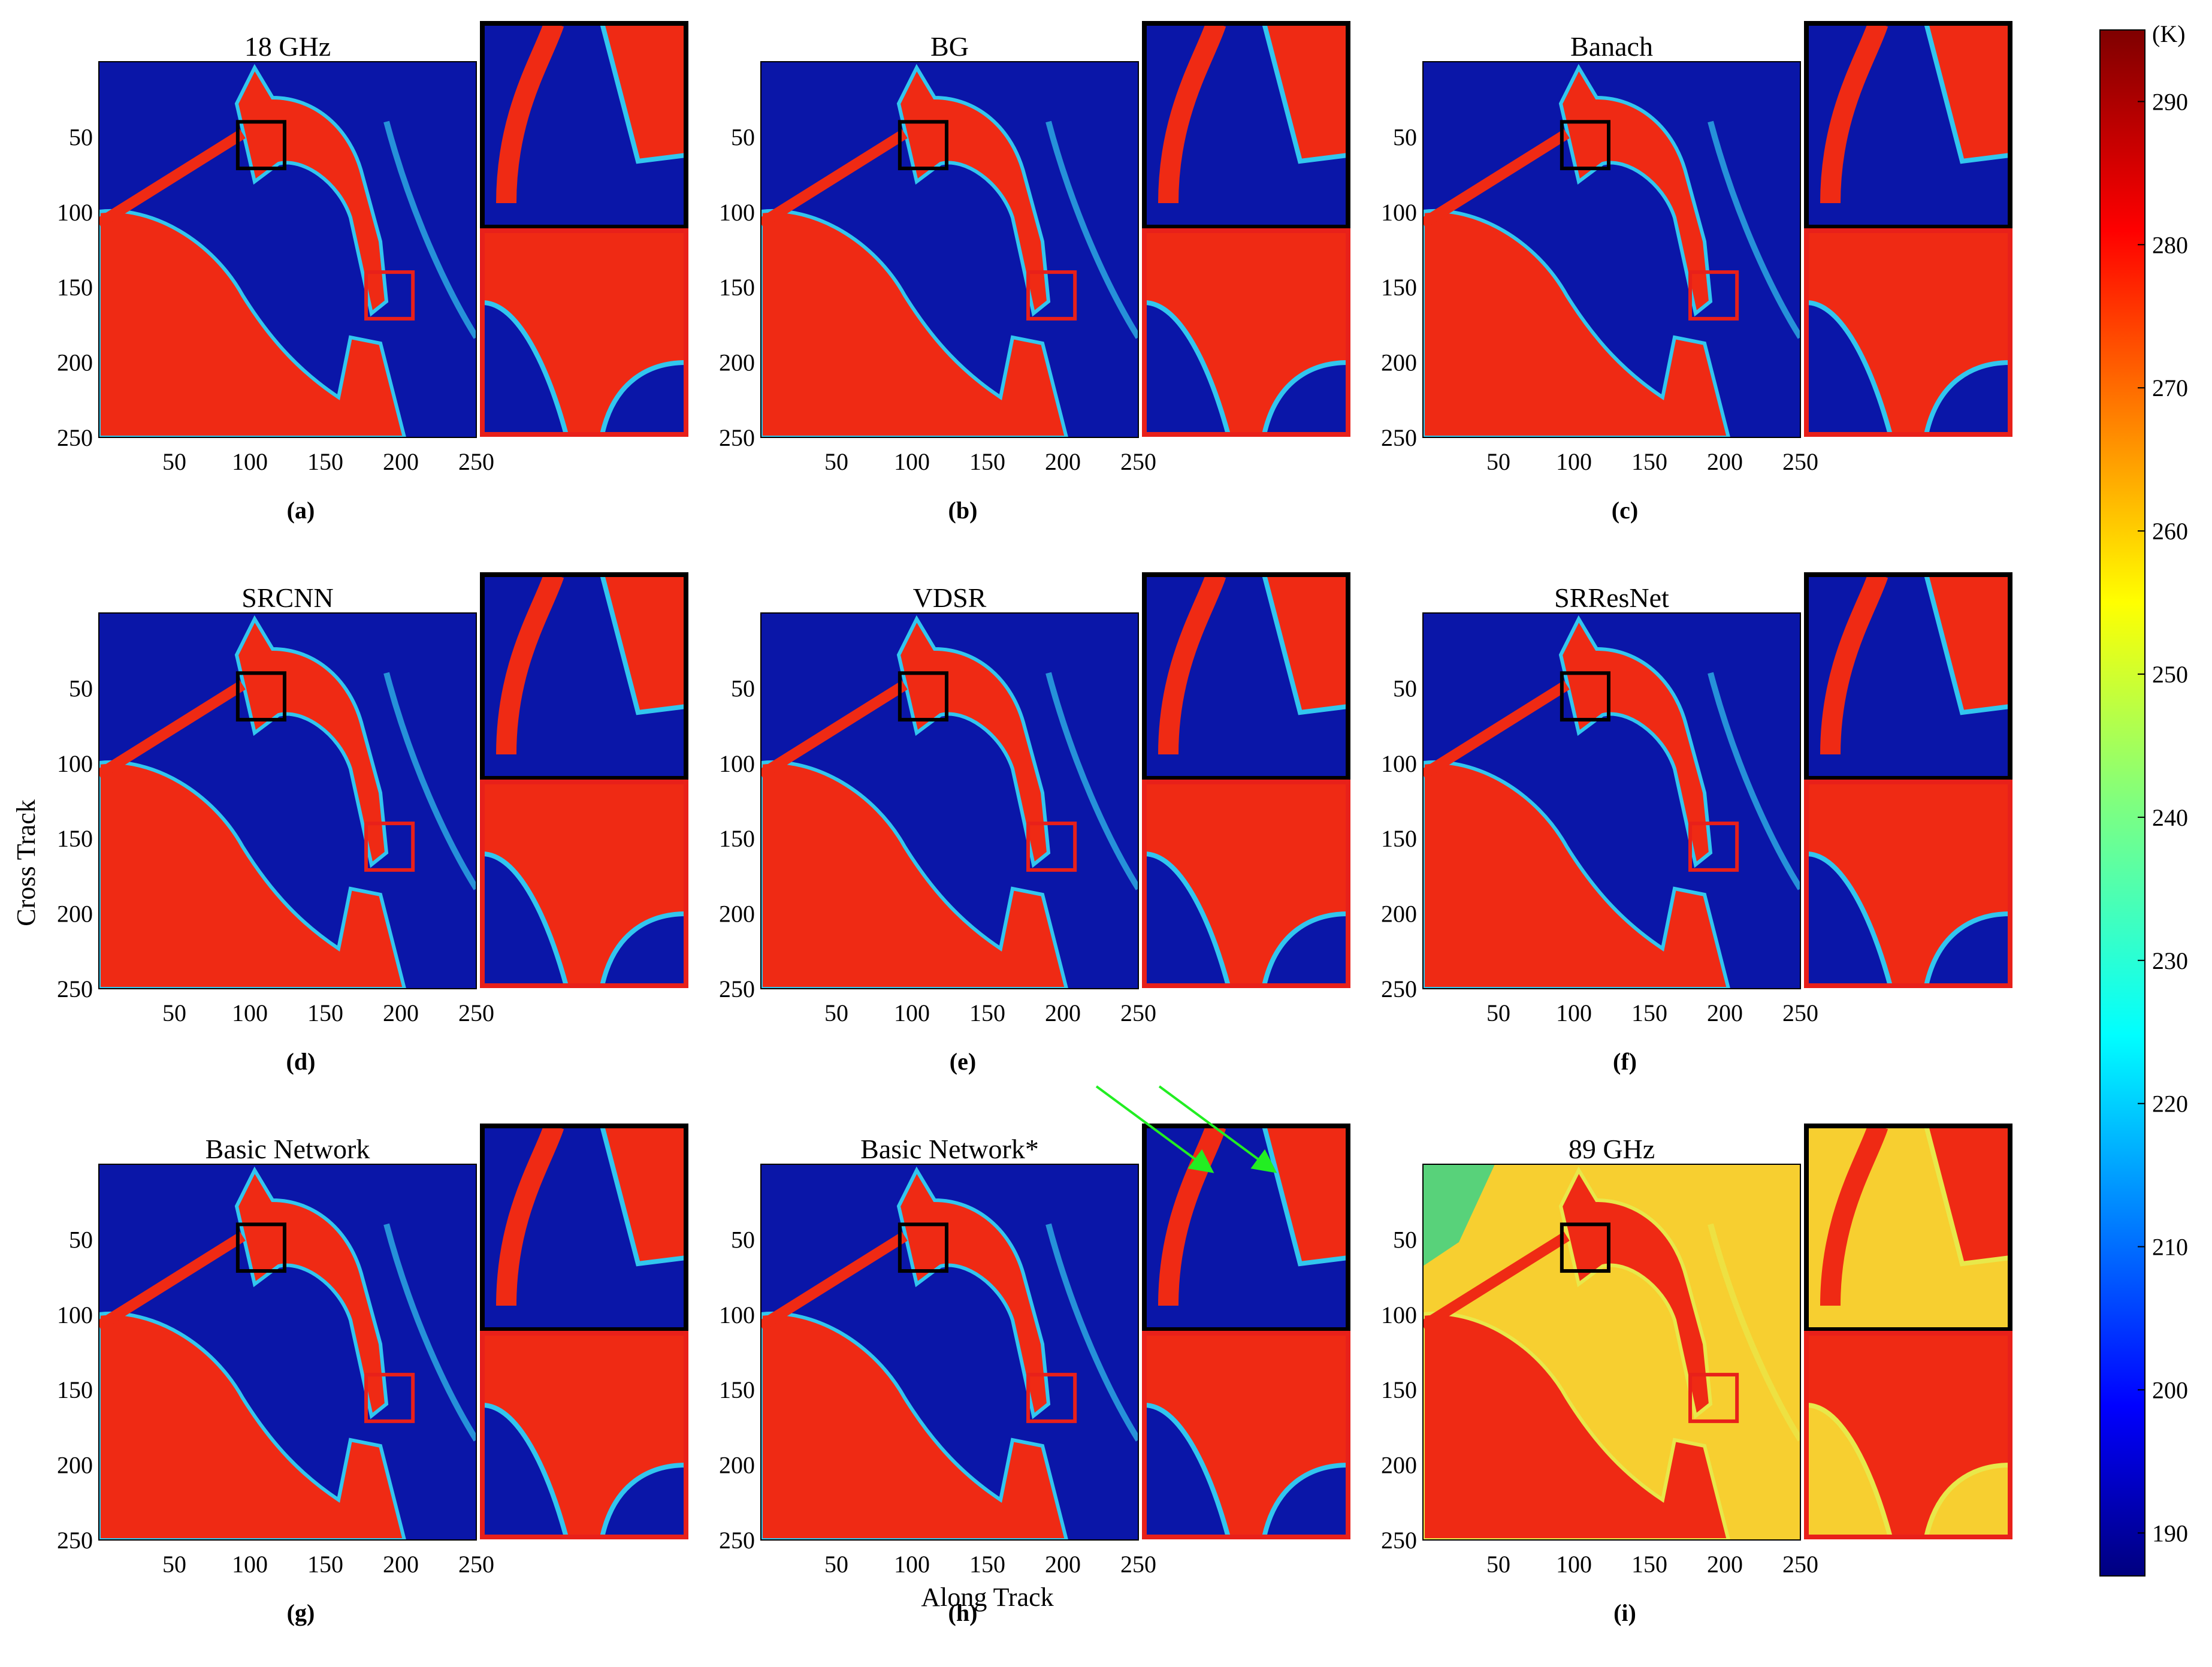 This screenshot has height=1667, width=2212. What do you see at coordinates (1635, 741) in the screenshot?
I see `panel-f-land-ridge` at bounding box center [1635, 741].